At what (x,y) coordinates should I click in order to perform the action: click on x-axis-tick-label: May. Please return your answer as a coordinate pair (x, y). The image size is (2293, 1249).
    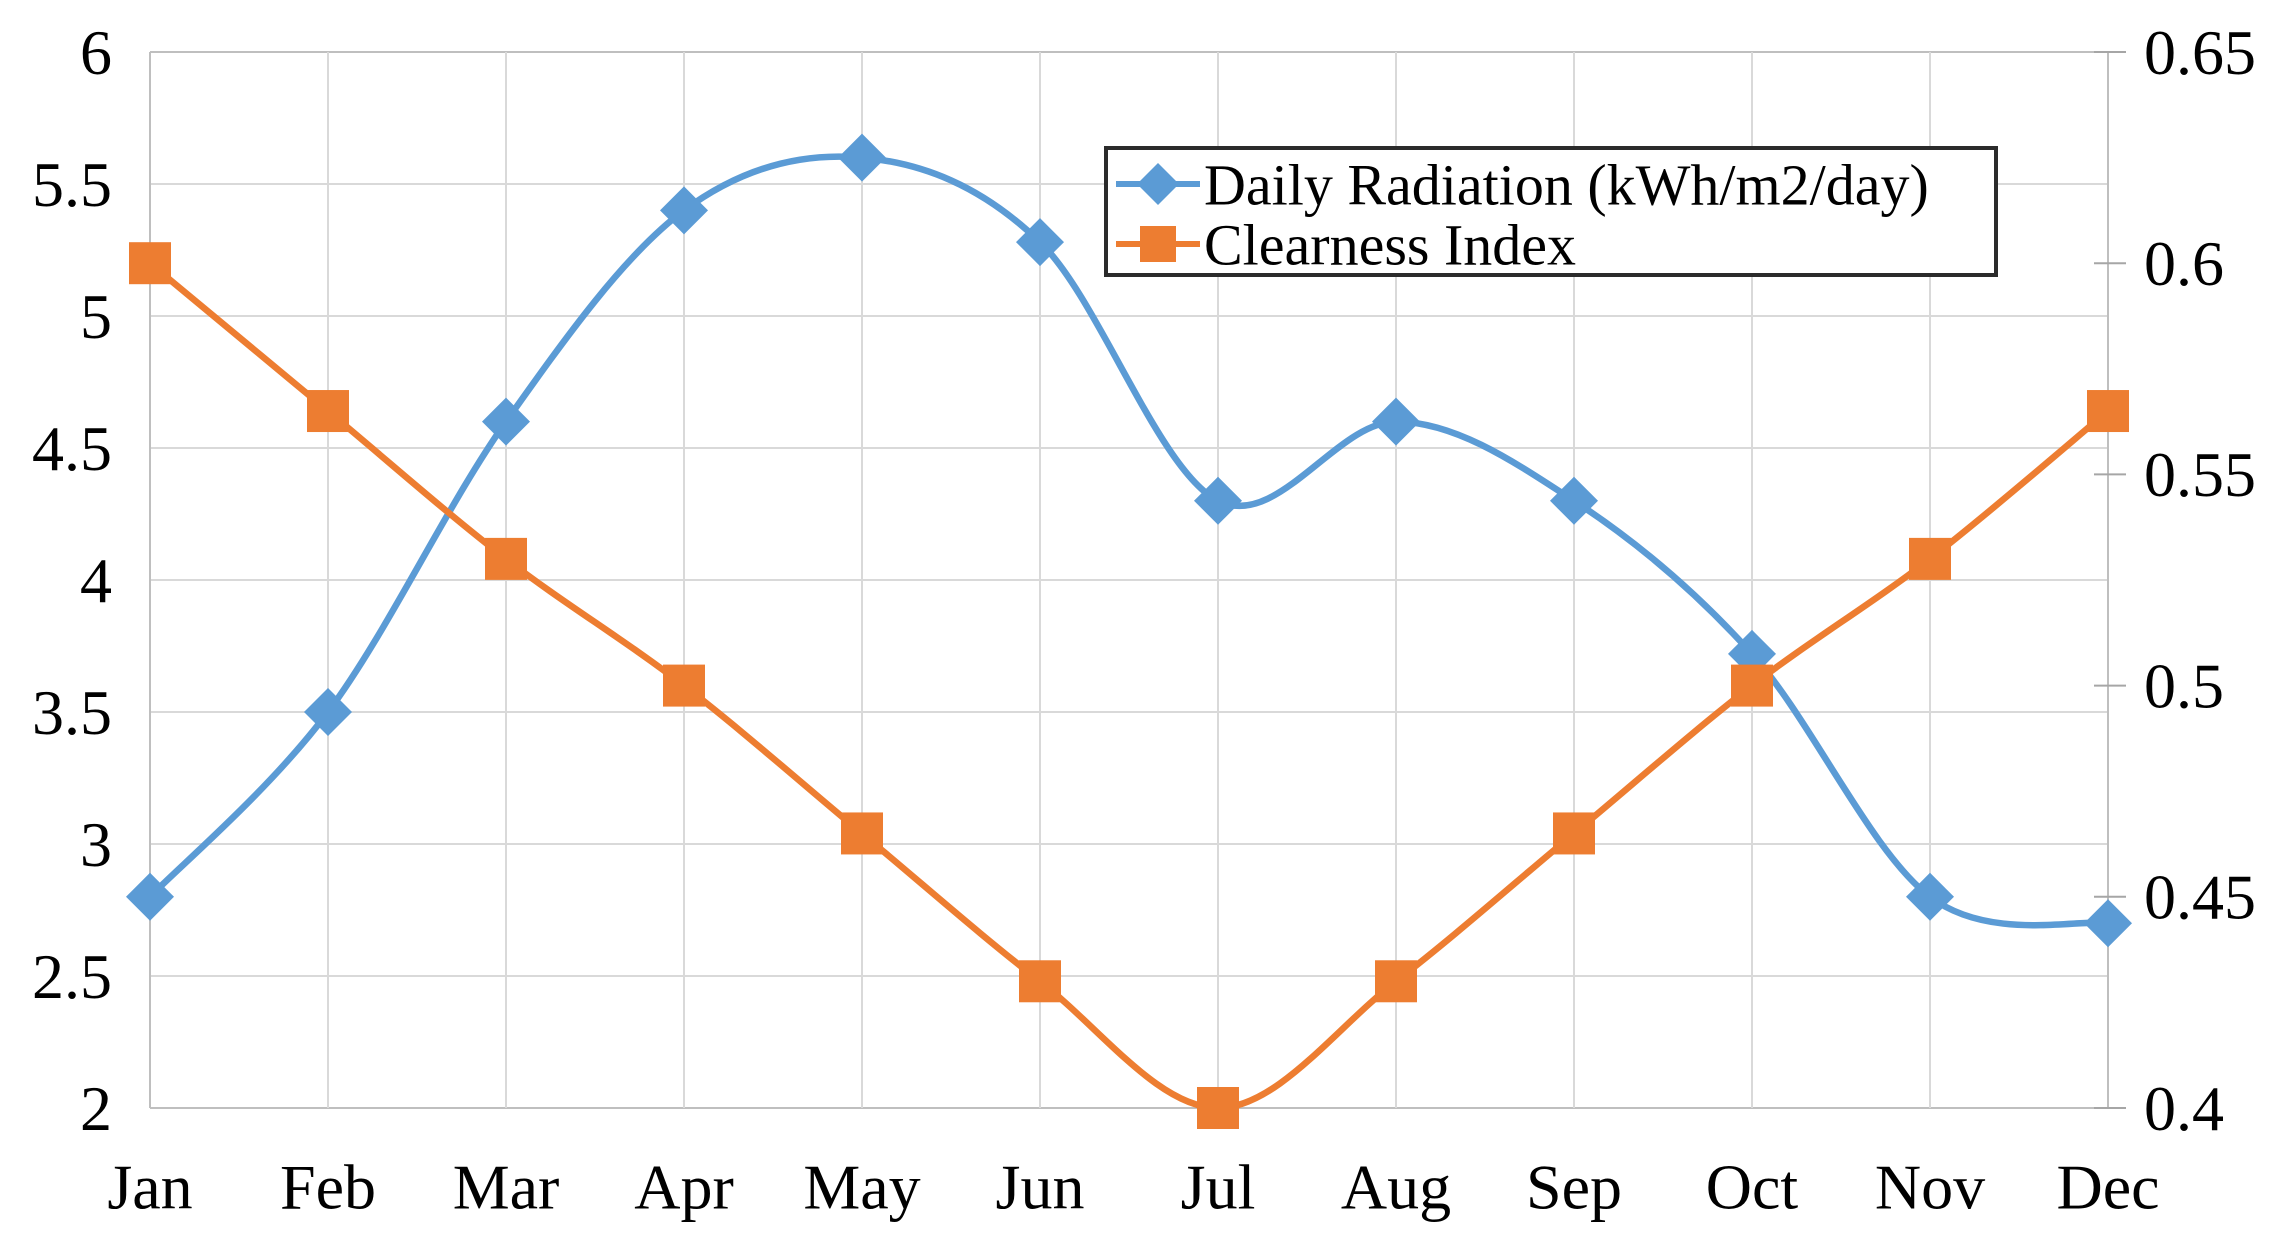
    Looking at the image, I should click on (861, 1186).